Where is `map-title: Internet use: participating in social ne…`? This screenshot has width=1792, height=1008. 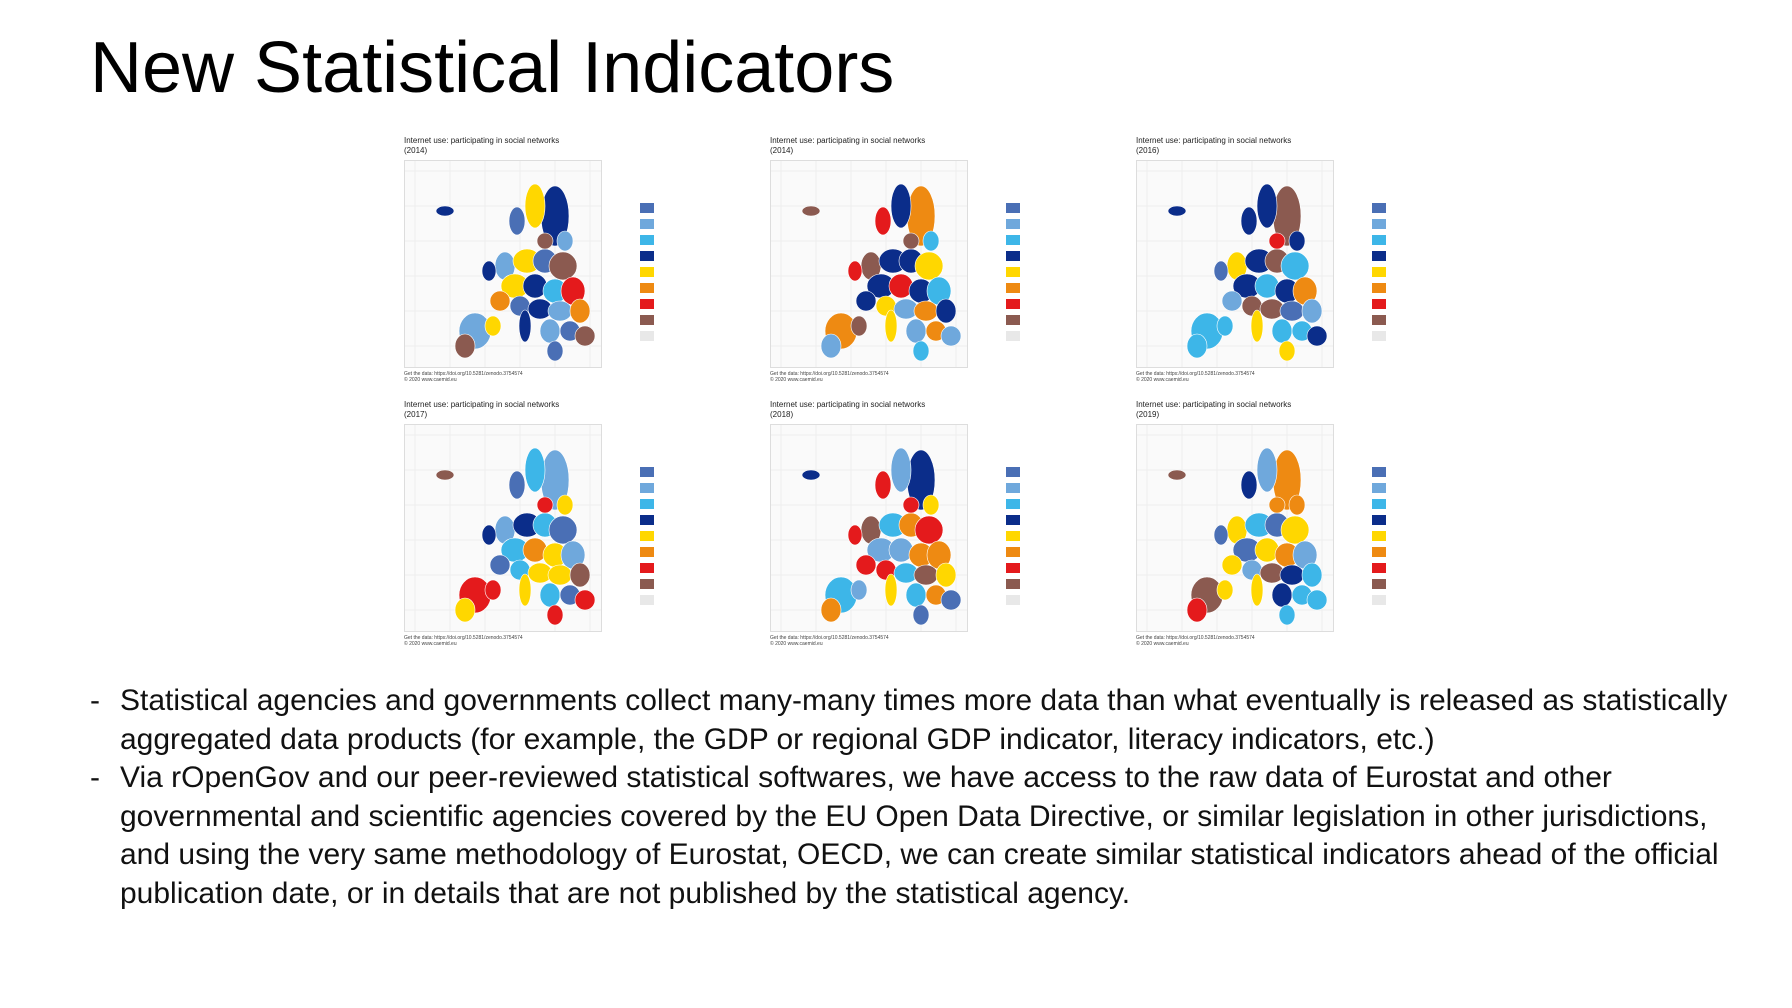 map-title: Internet use: participating in social ne… is located at coordinates (482, 409).